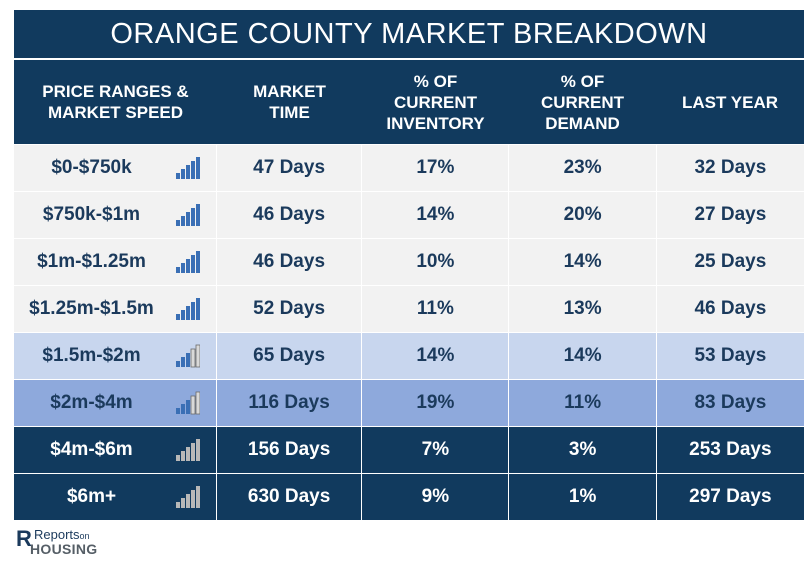 This screenshot has width=808, height=564. What do you see at coordinates (729, 262) in the screenshot?
I see `last-year-cell: 25 Days` at bounding box center [729, 262].